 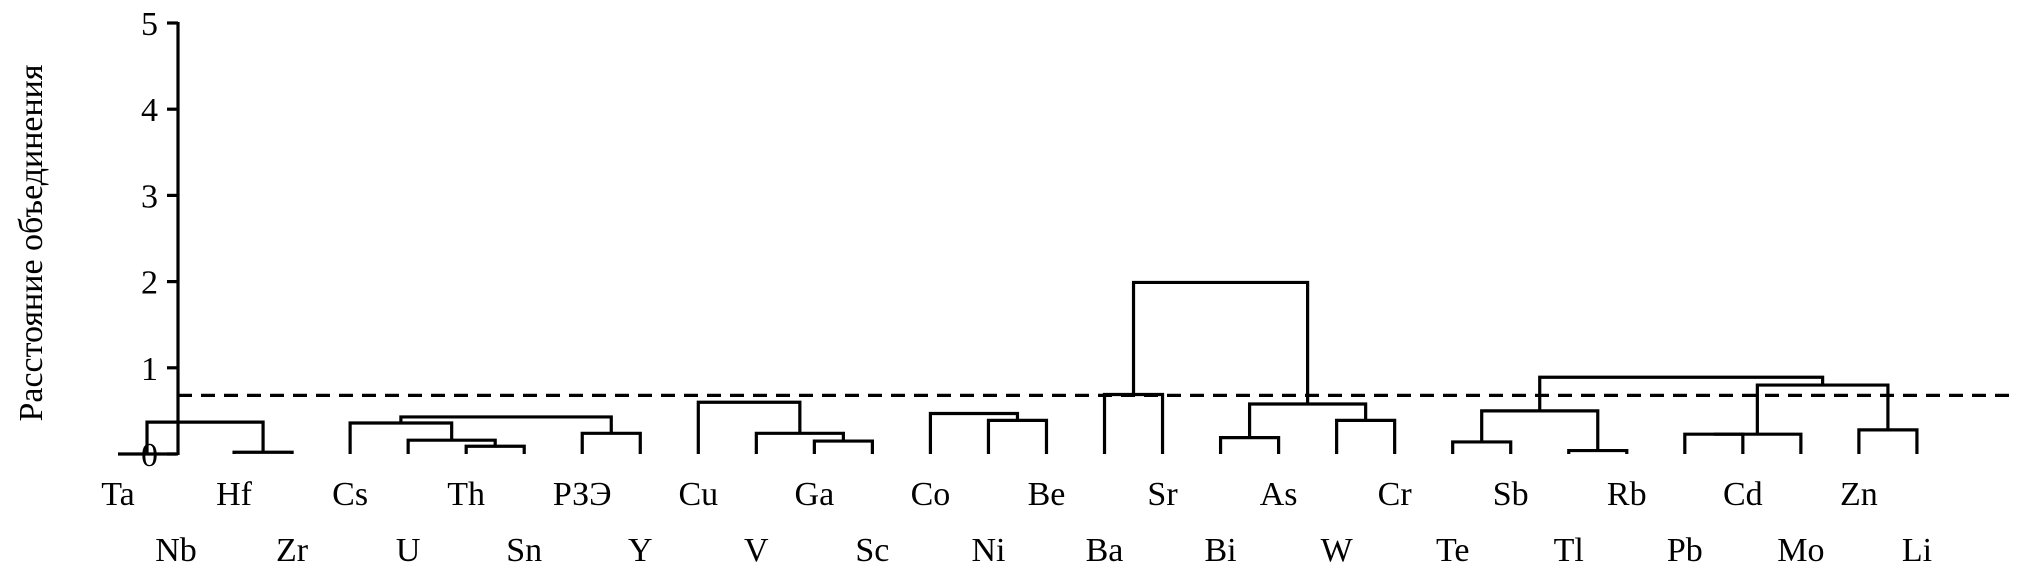 What do you see at coordinates (1800, 550) in the screenshot?
I see `leaf-label: Mo` at bounding box center [1800, 550].